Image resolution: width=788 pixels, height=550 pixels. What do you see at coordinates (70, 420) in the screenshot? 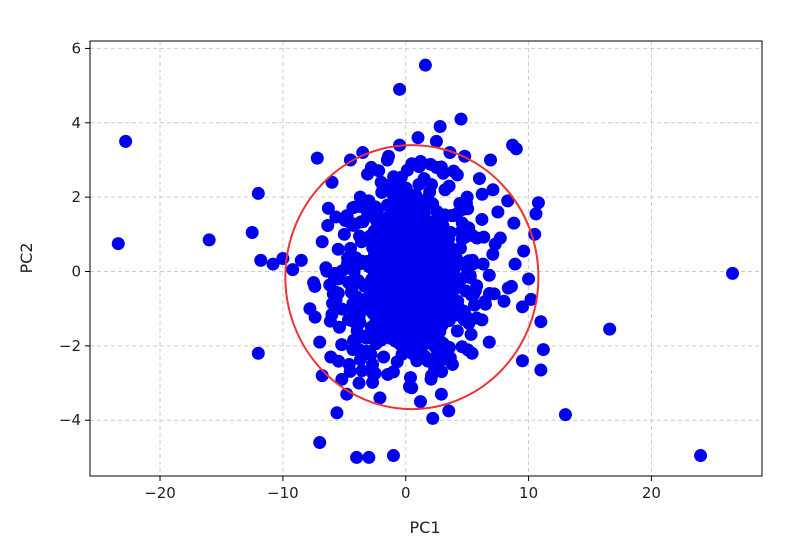
I see `y-tick-label: −4` at bounding box center [70, 420].